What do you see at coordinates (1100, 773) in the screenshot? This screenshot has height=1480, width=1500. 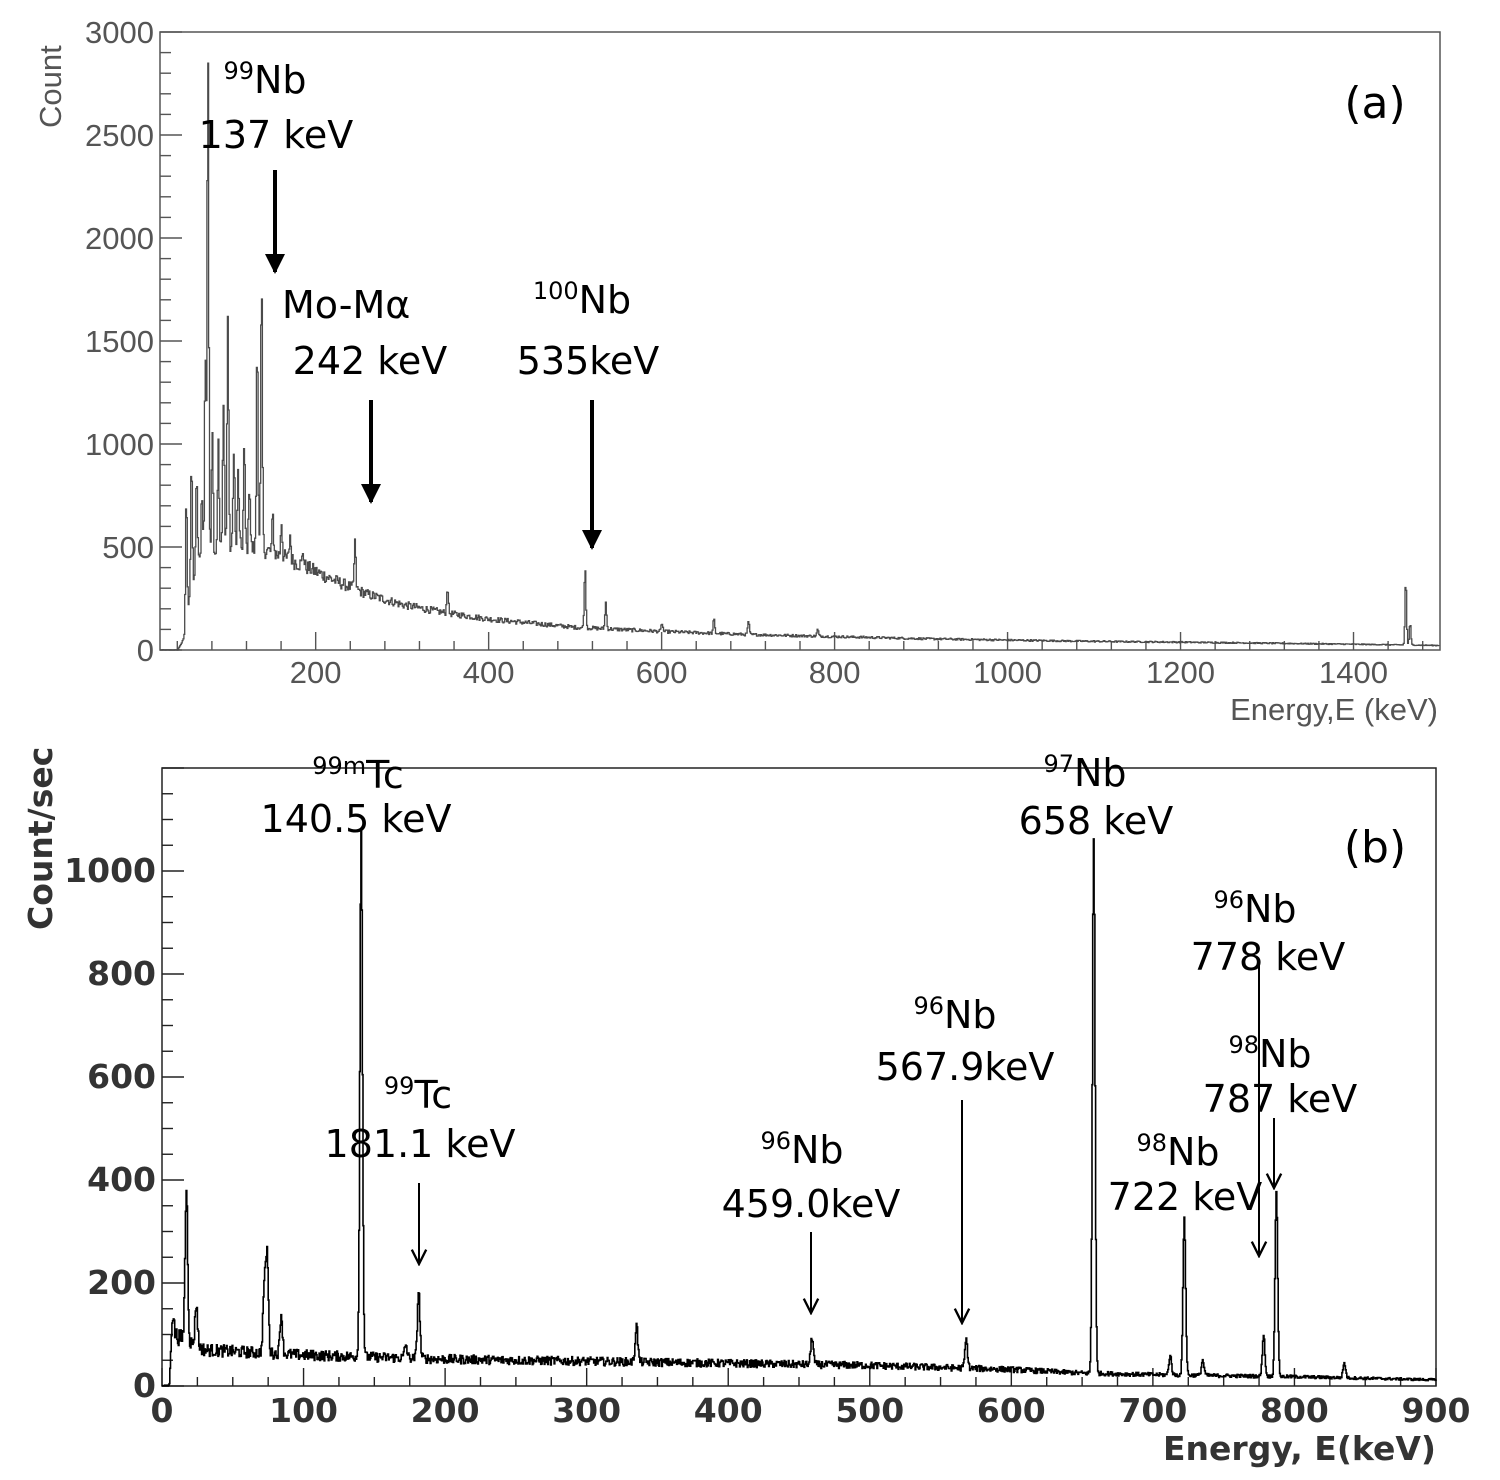 I see `annotation-97nb-element: Nb` at bounding box center [1100, 773].